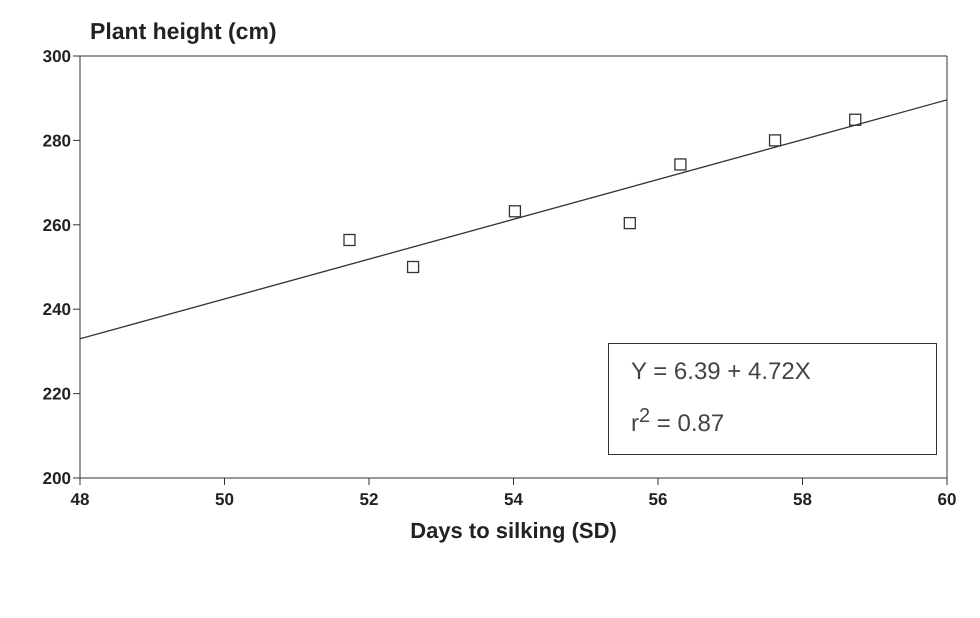 The height and width of the screenshot is (618, 980). What do you see at coordinates (56, 478) in the screenshot?
I see `y-tick-label: 200` at bounding box center [56, 478].